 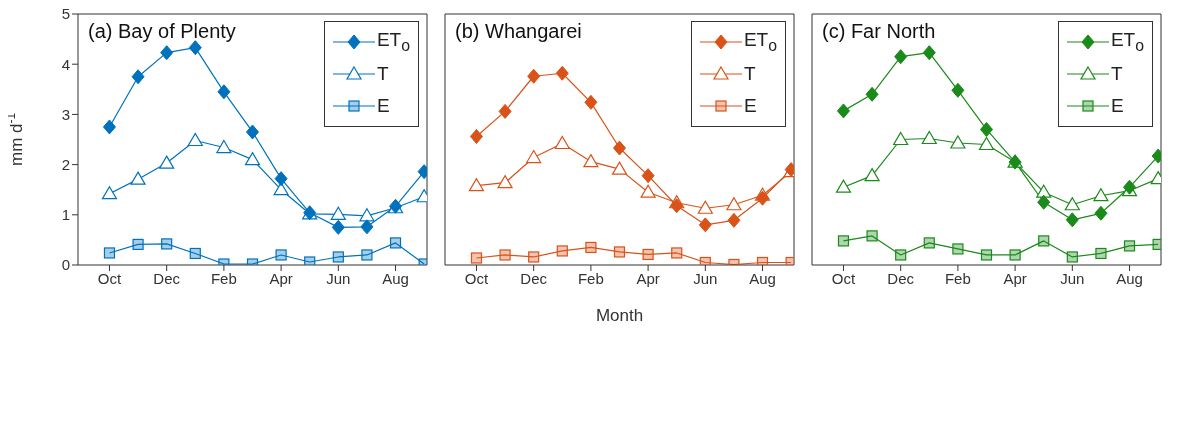 I want to click on y-tick-label: 3, so click(x=65, y=114).